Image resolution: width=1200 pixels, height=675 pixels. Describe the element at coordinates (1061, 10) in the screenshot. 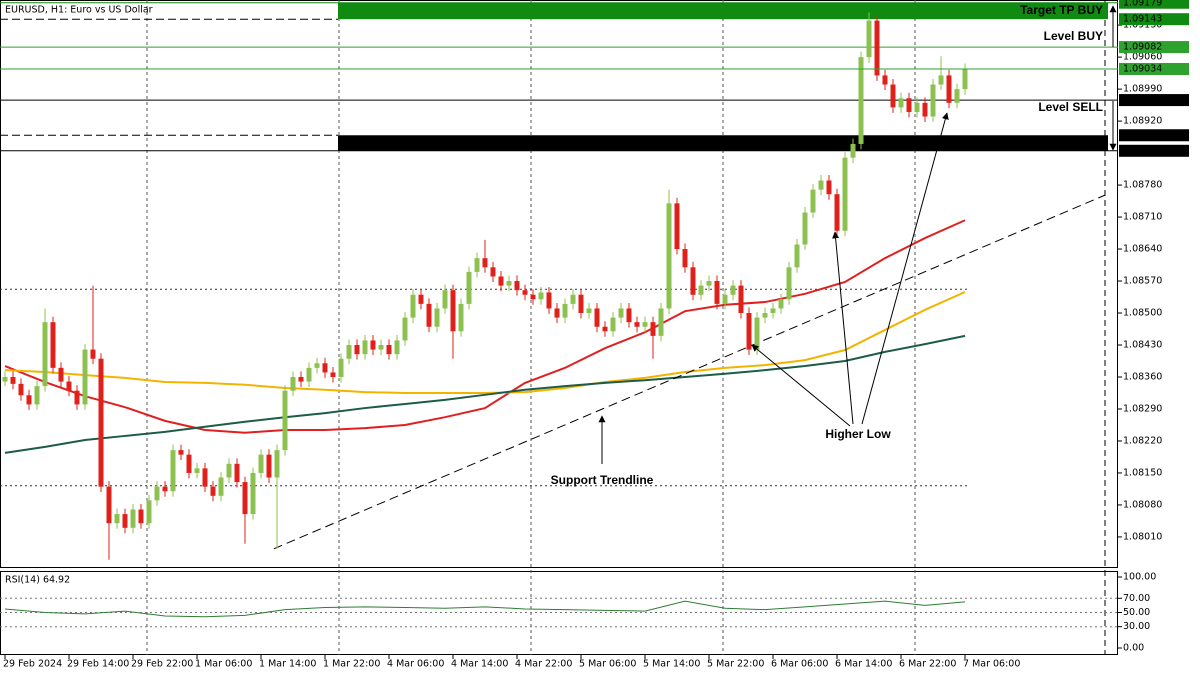

I see `zone-label: Target TP BUY` at that location.